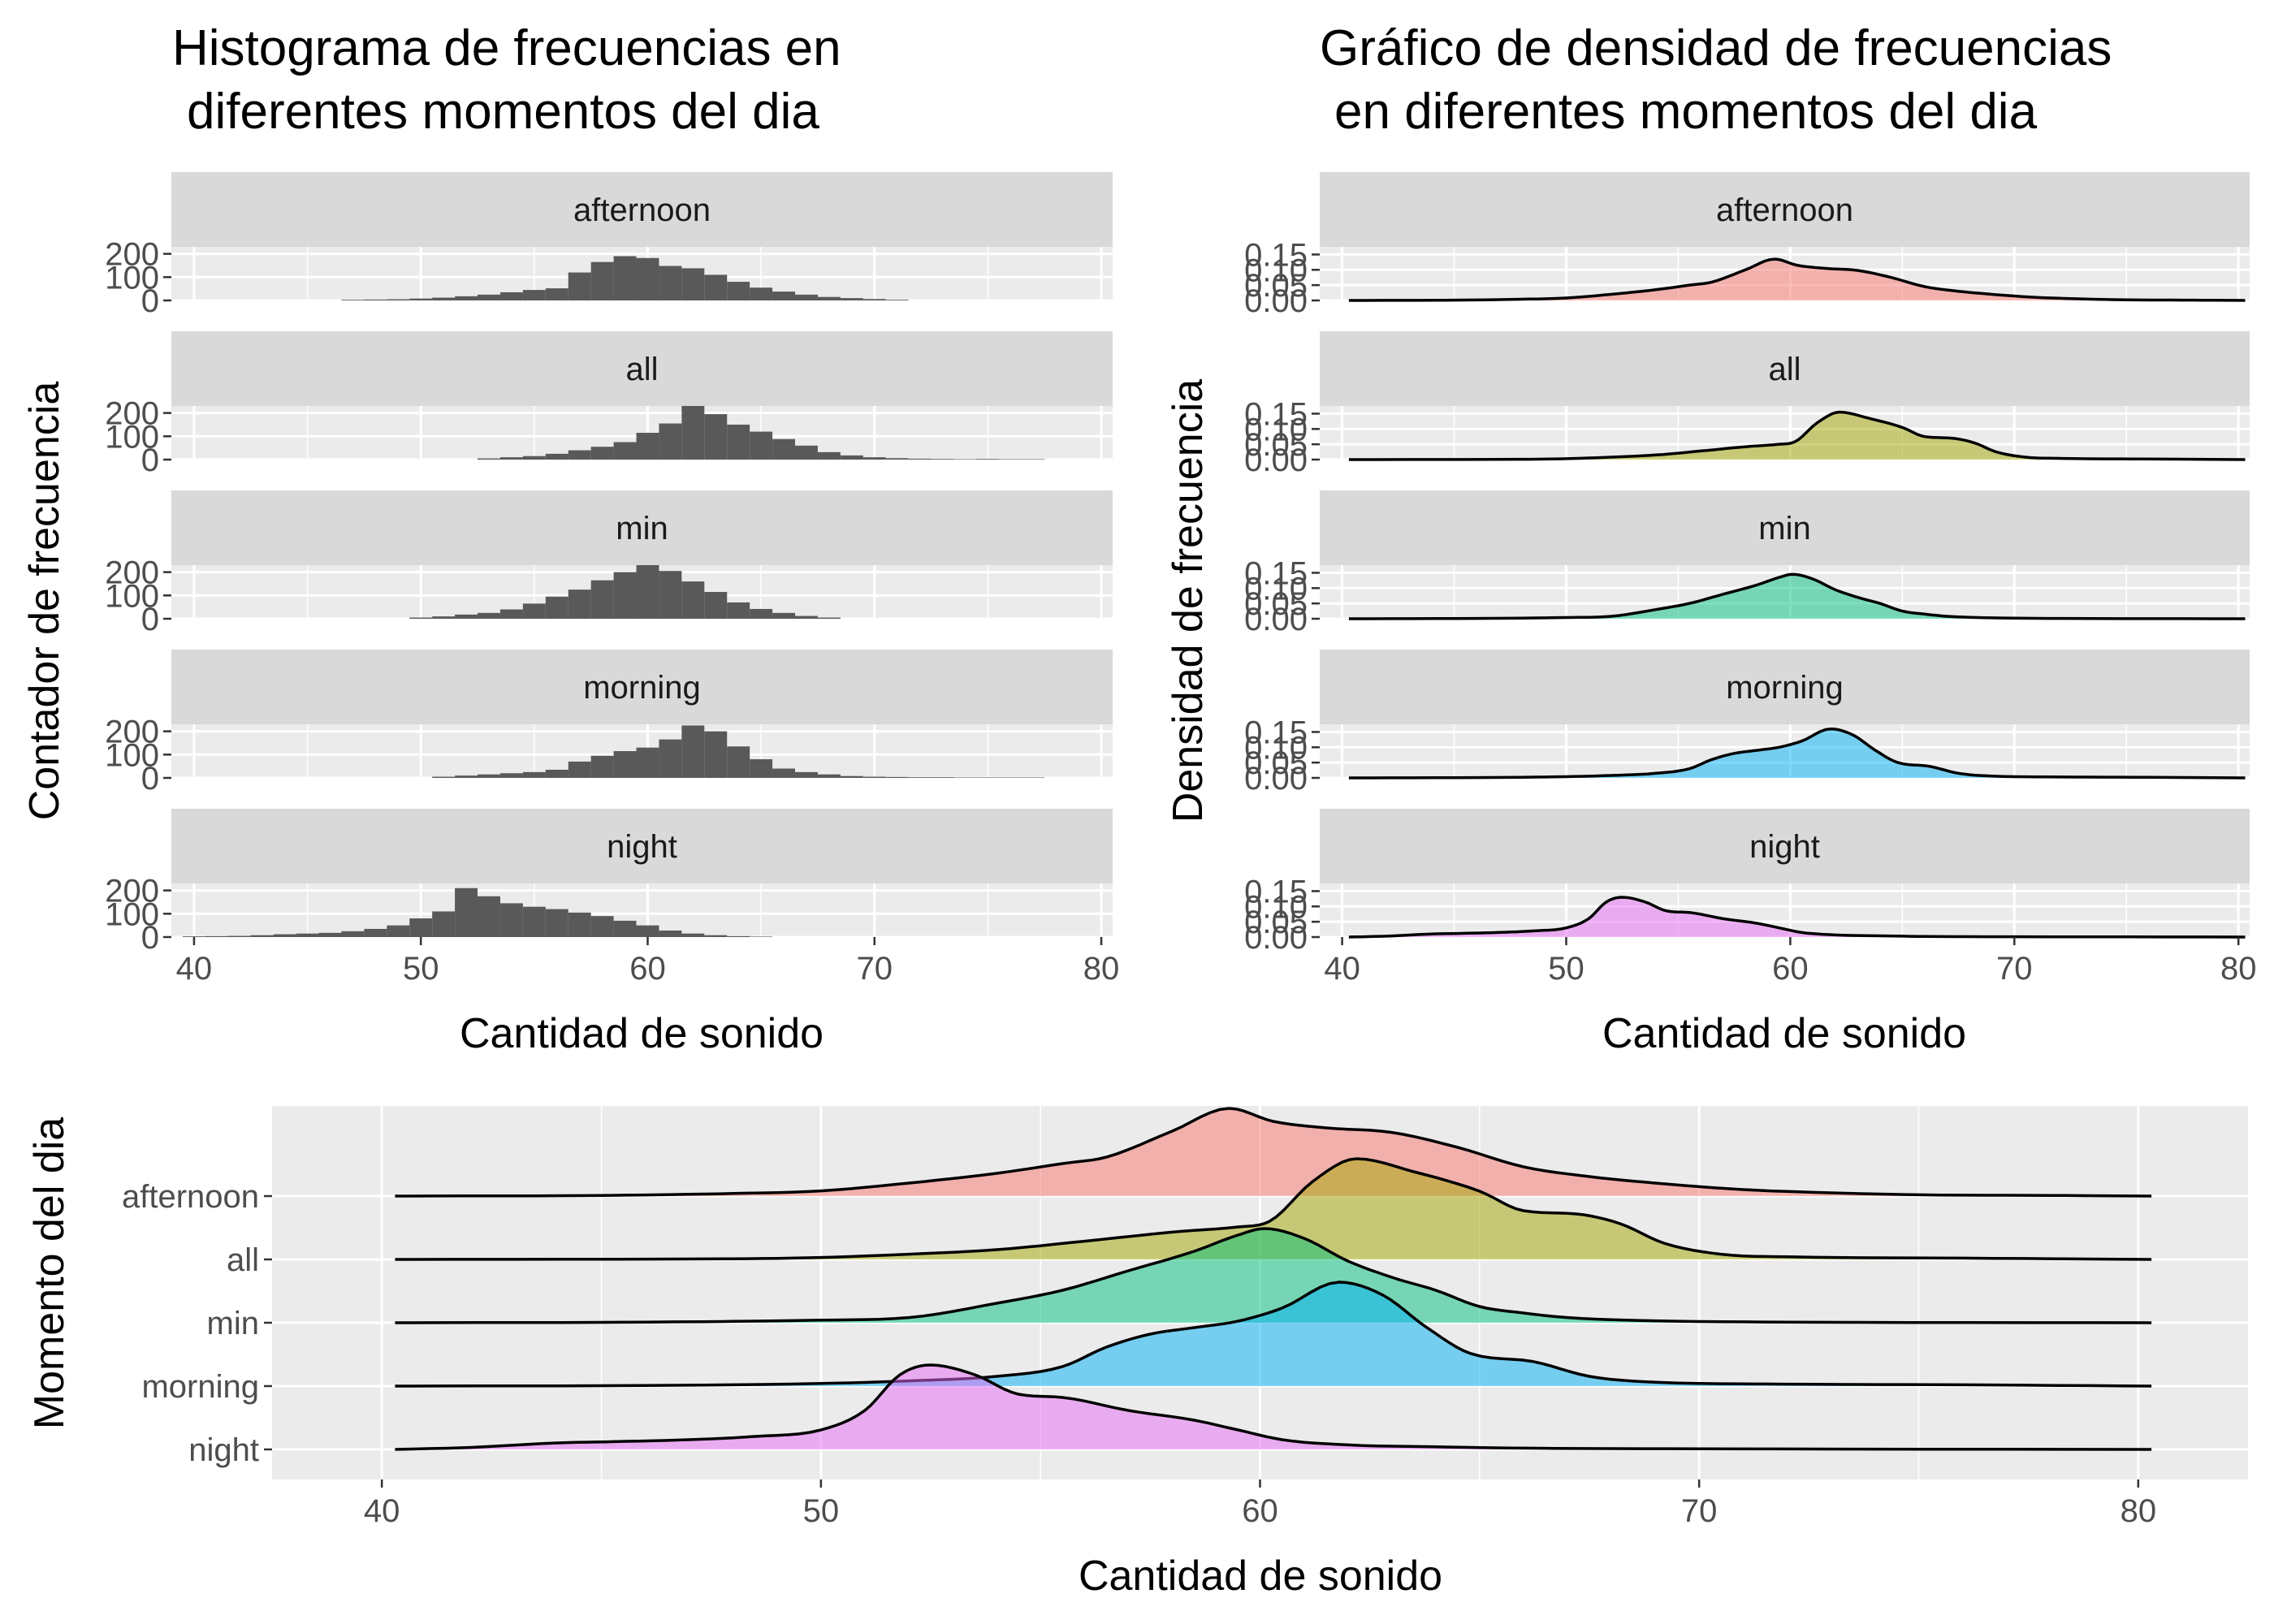  What do you see at coordinates (200, 1387) in the screenshot?
I see `ridge-category-label: morning` at bounding box center [200, 1387].